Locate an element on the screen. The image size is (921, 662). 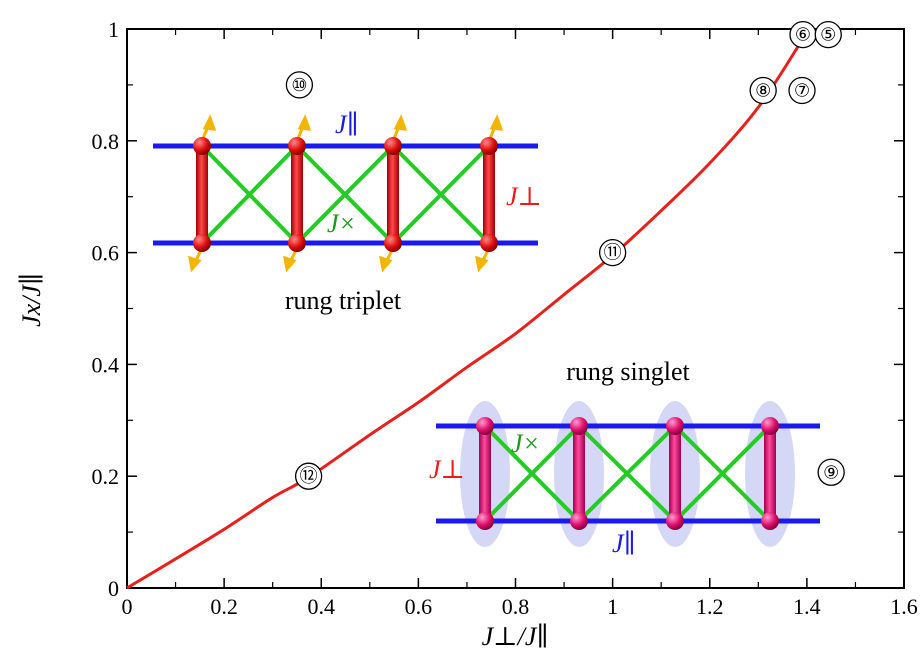
ladder-triplet-rungs is located at coordinates (345, 194).